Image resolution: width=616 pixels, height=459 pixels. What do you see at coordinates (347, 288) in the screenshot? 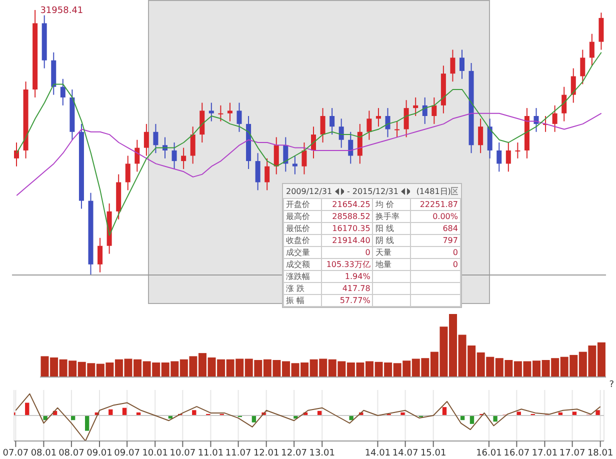
I see `text: 417.78` at bounding box center [347, 288].